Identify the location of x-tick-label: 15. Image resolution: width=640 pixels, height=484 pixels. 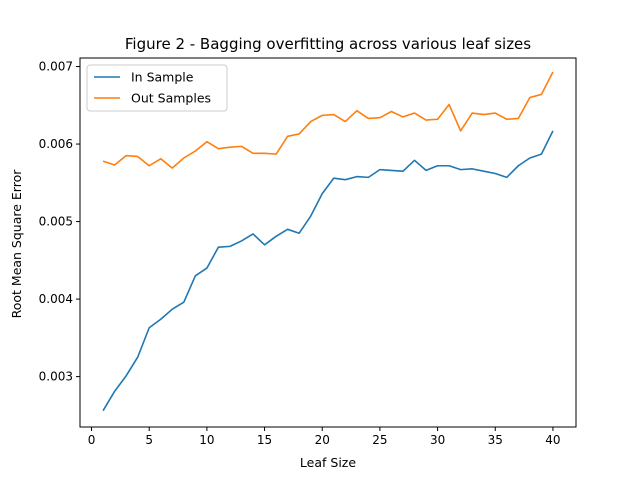
(264, 440).